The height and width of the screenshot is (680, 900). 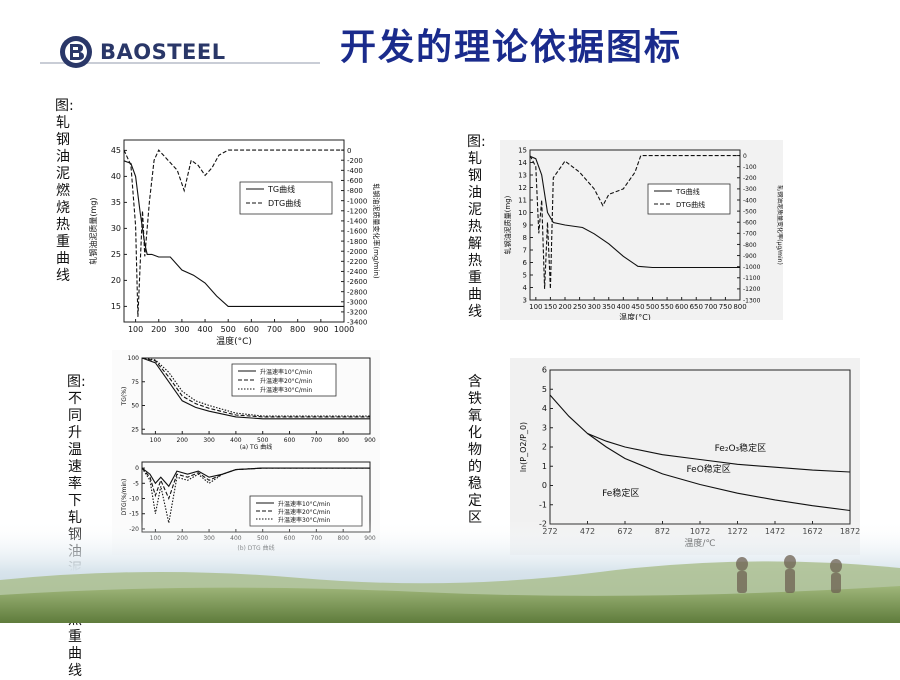 I want to click on y2-tick-label: -100, so click(x=750, y=167).